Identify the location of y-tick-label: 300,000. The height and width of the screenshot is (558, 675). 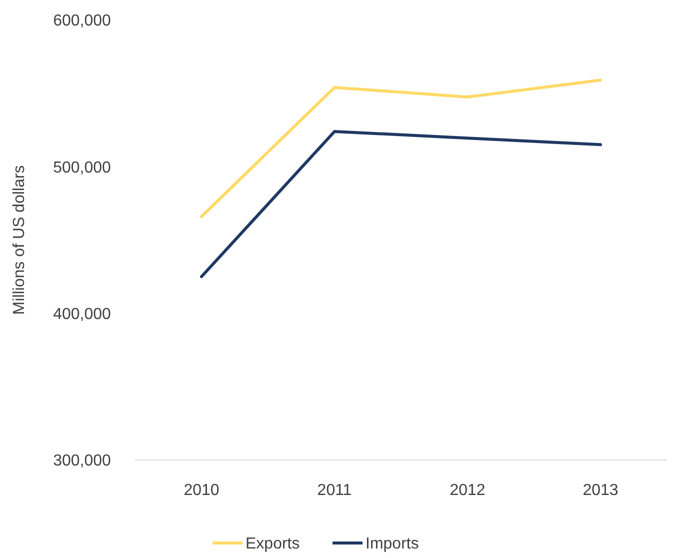
(82, 461).